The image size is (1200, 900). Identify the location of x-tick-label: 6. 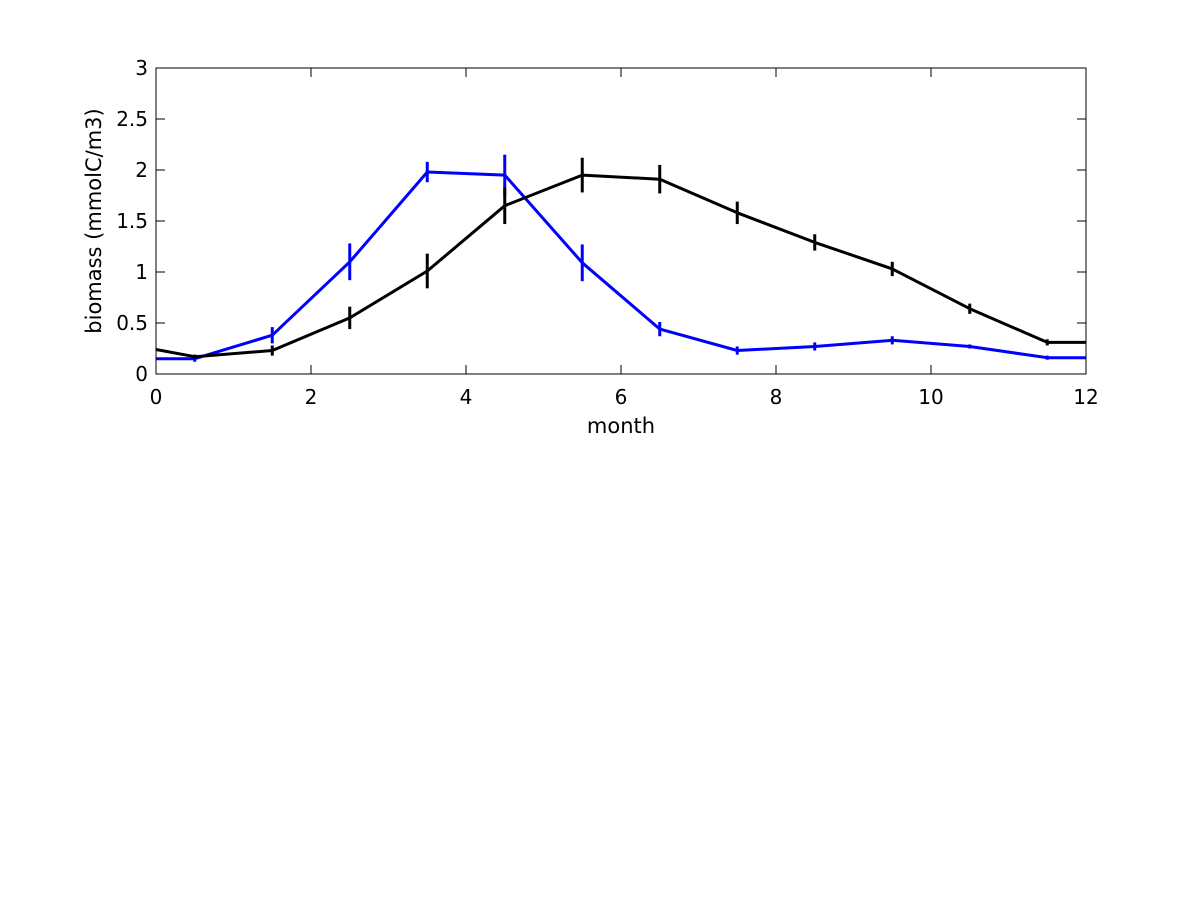
(621, 397).